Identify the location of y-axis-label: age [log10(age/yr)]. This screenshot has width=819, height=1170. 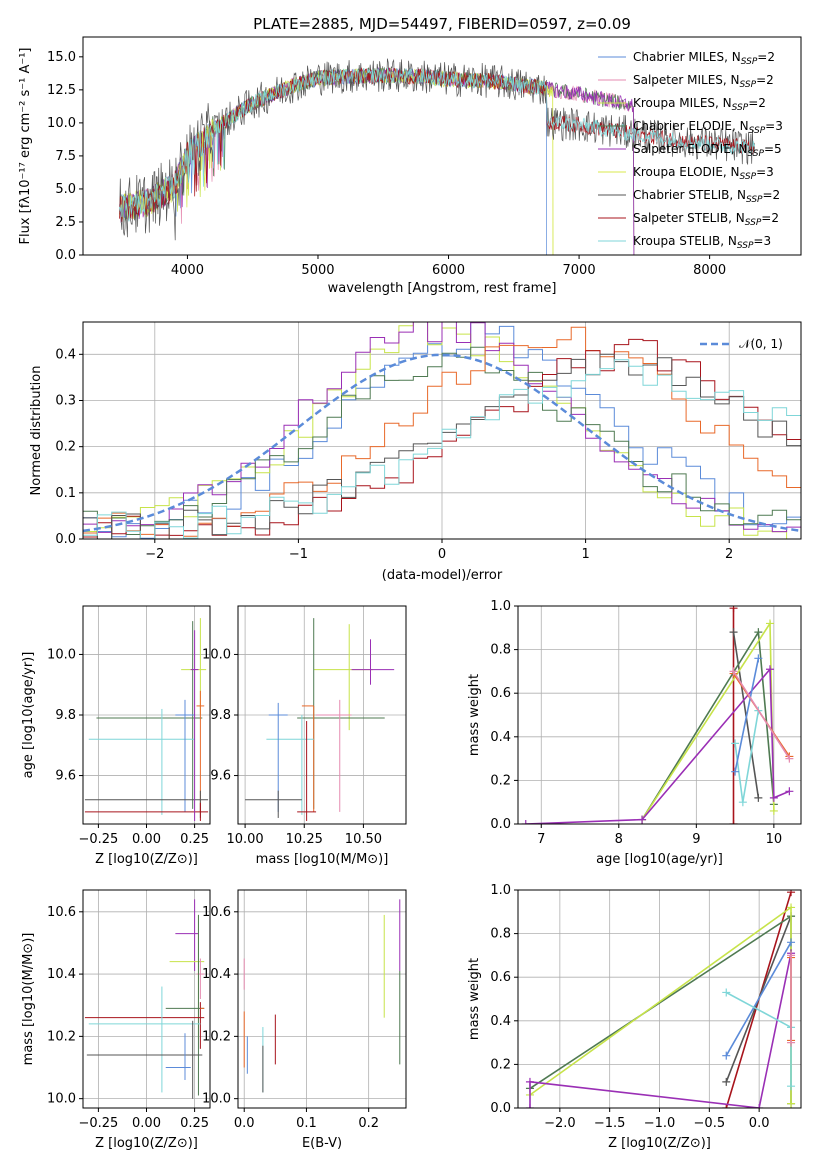
(28, 715).